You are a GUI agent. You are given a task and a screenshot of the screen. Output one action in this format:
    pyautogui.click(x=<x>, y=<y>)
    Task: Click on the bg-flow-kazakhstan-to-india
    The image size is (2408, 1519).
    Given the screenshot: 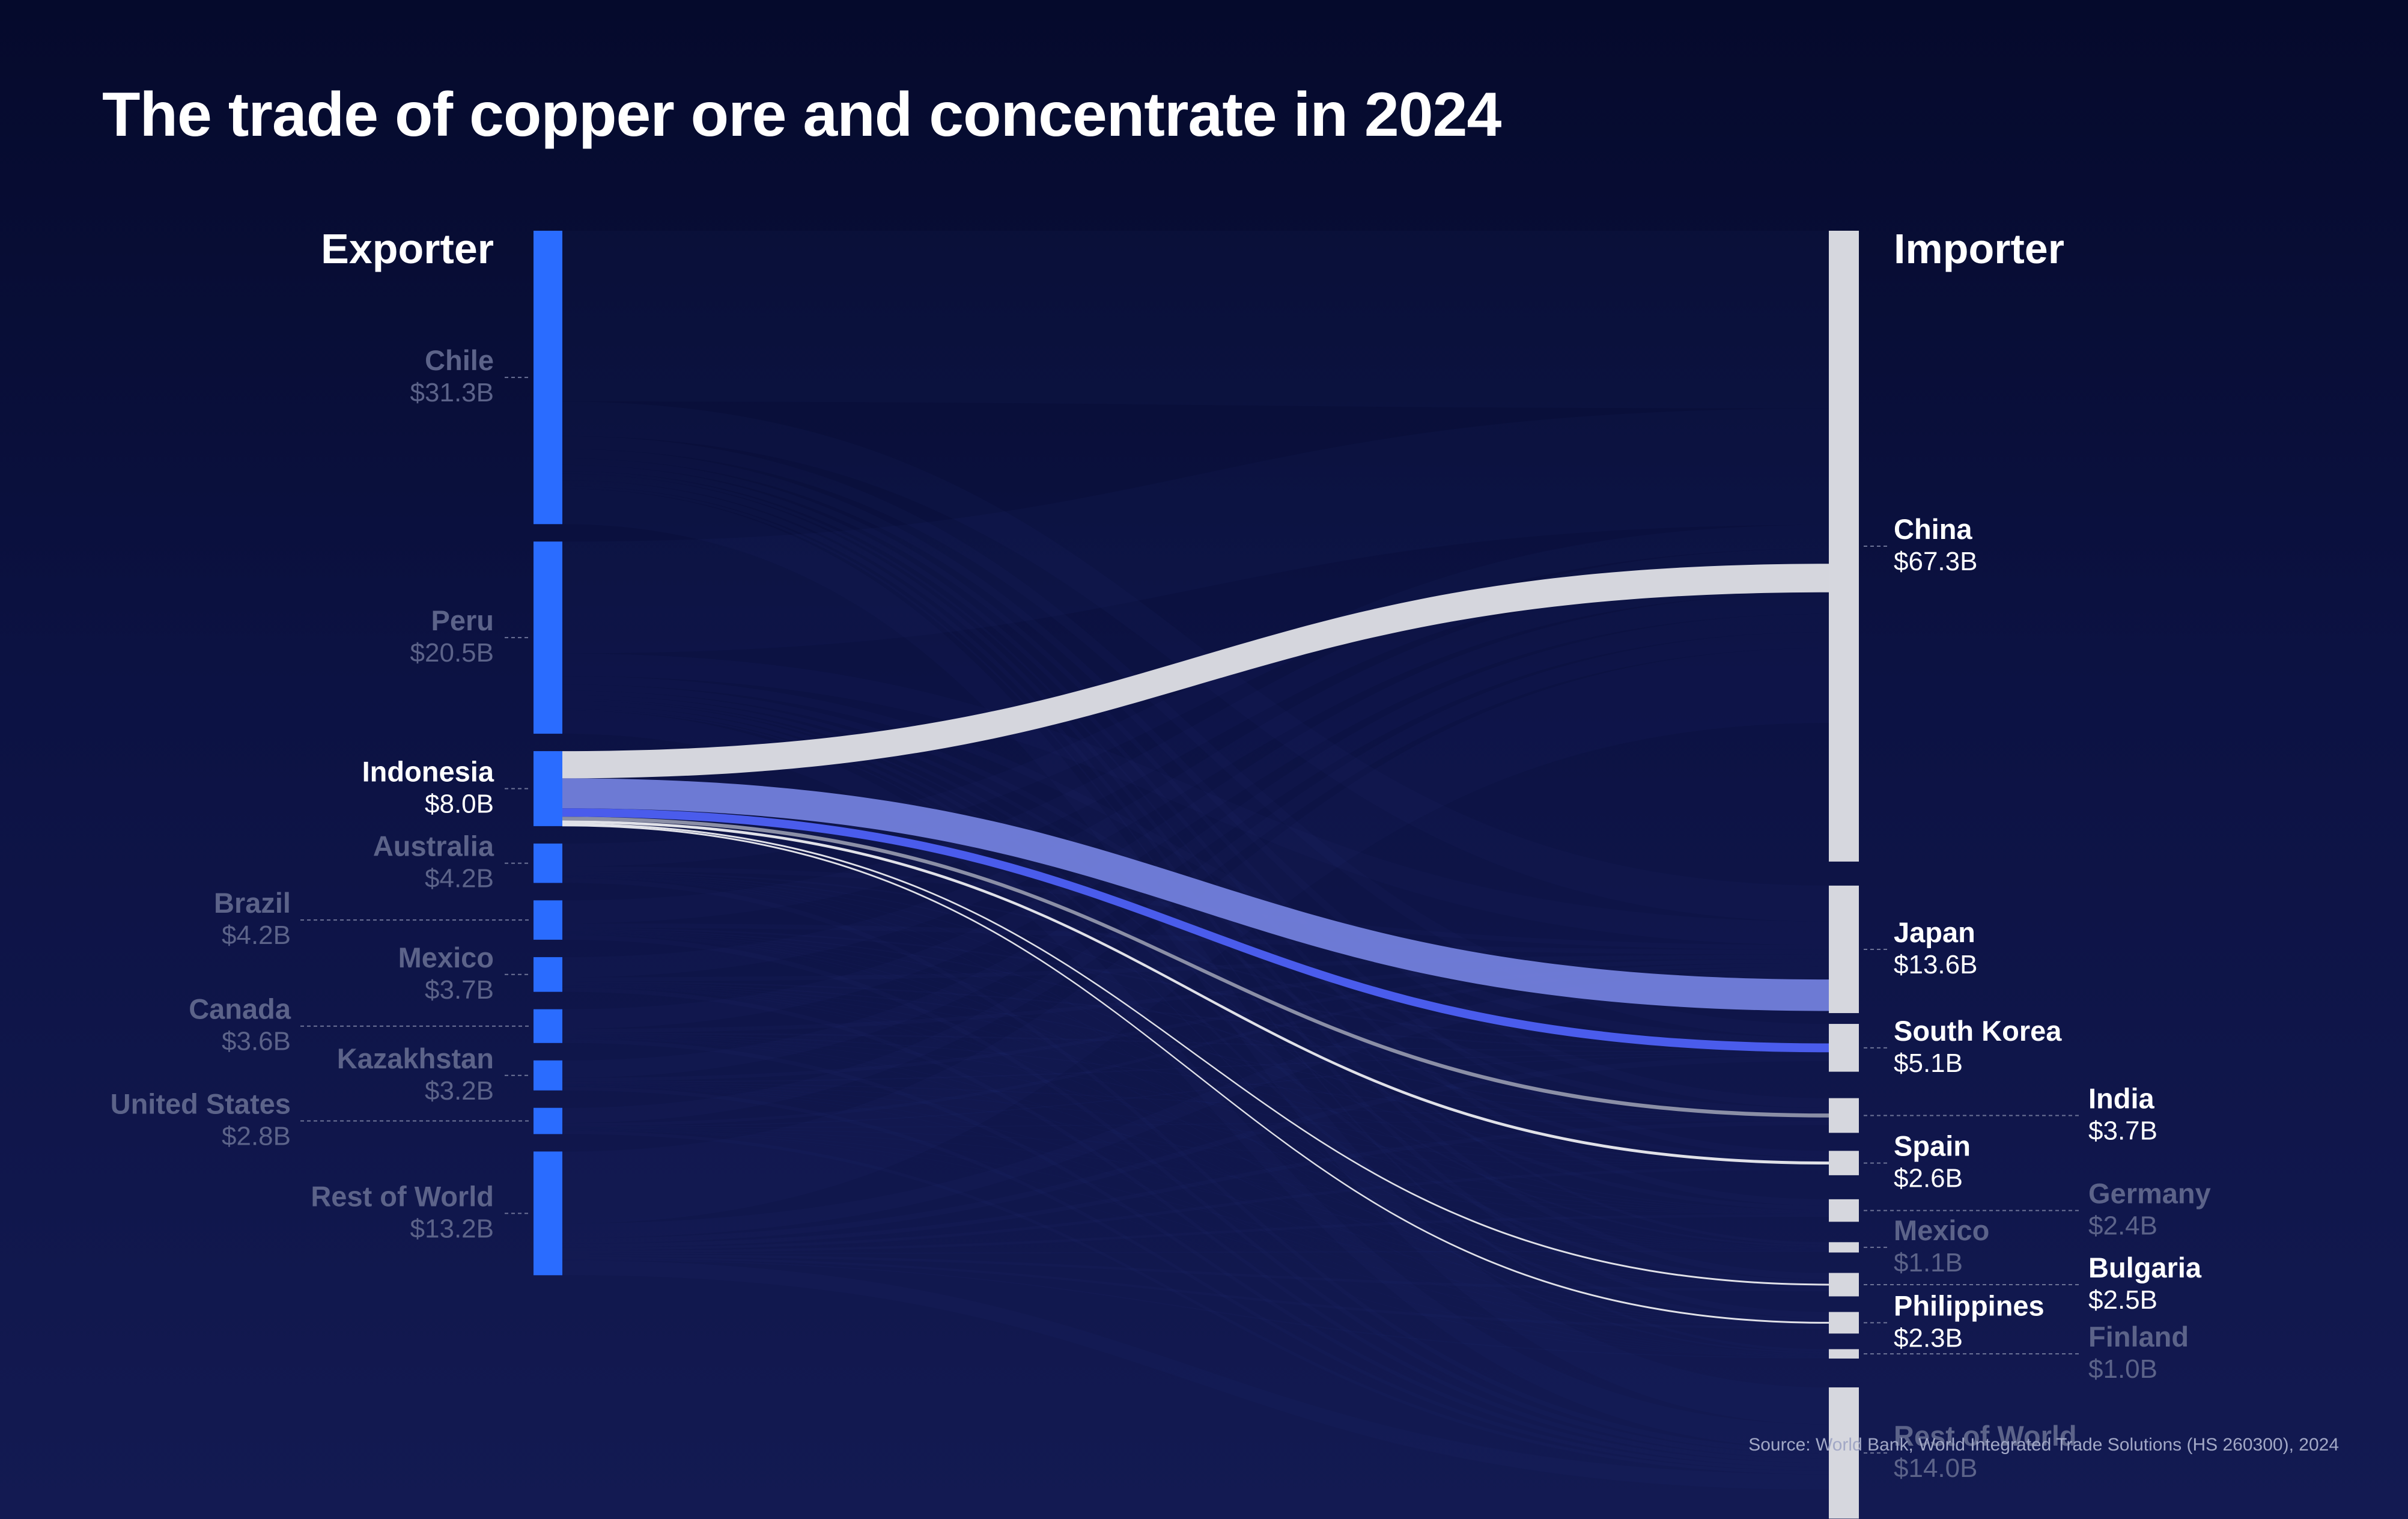 What is the action you would take?
    pyautogui.click(x=1195, y=1101)
    